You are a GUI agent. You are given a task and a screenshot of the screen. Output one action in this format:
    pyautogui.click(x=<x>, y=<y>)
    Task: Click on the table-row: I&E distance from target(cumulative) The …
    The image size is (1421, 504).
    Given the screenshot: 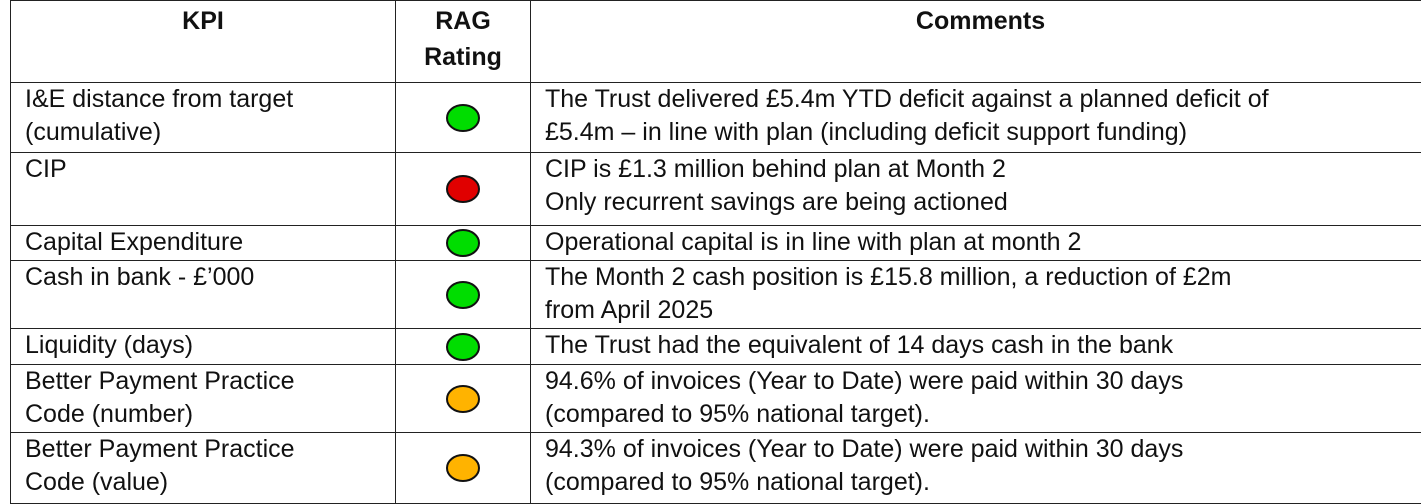 What is the action you would take?
    pyautogui.click(x=716, y=118)
    